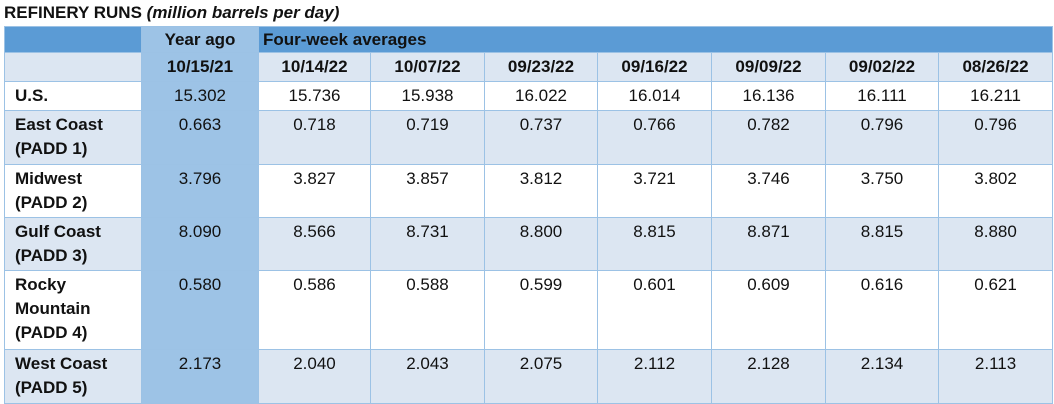 The width and height of the screenshot is (1054, 404). Describe the element at coordinates (541, 244) in the screenshot. I see `value-cell: 8.800` at that location.